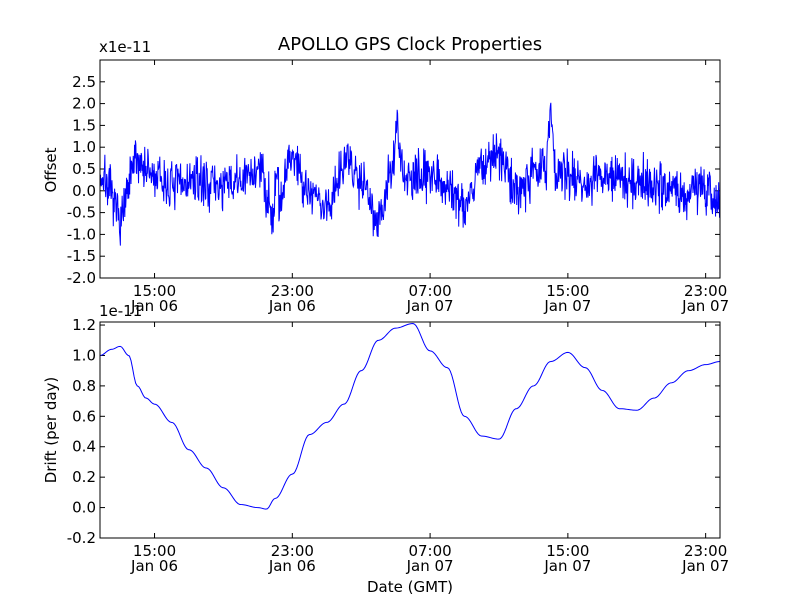 The width and height of the screenshot is (800, 600). Describe the element at coordinates (84, 82) in the screenshot. I see `top-y-tick-label: 2.5` at that location.